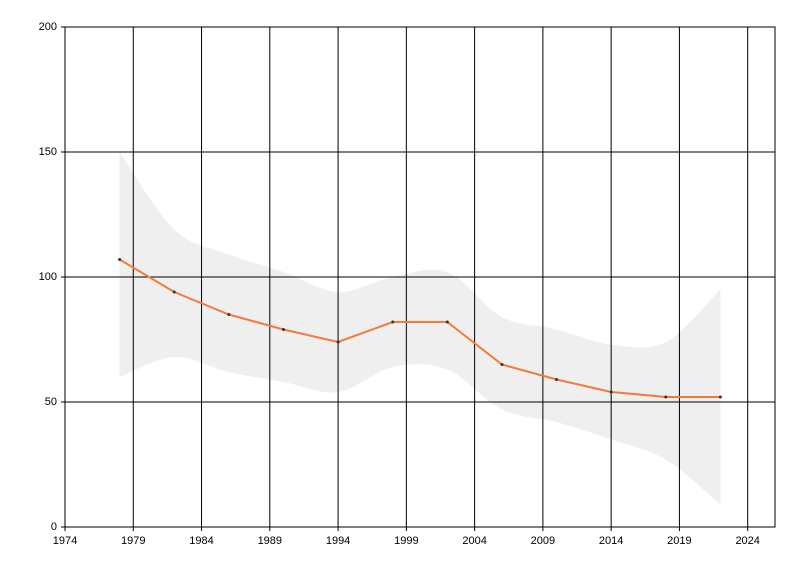 This screenshot has height=576, width=800. What do you see at coordinates (338, 541) in the screenshot?
I see `x-tick-label: 1994` at bounding box center [338, 541].